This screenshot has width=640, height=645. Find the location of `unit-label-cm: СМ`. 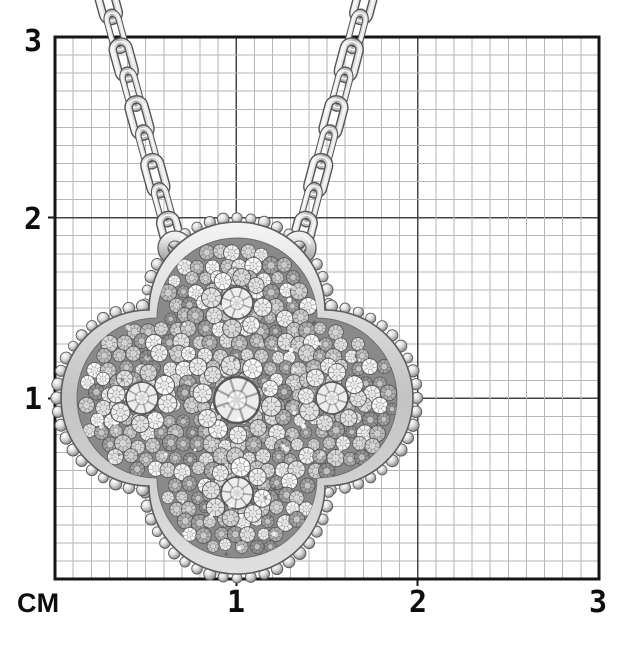

unit-label-cm: СМ is located at coordinates (38, 603).